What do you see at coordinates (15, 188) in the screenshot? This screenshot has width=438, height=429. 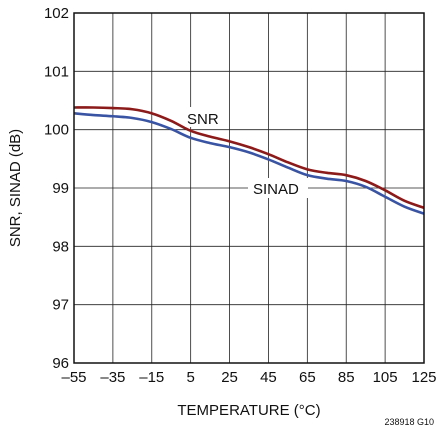 I see `y-axis-label: SNR, SINAD (dB)` at bounding box center [15, 188].